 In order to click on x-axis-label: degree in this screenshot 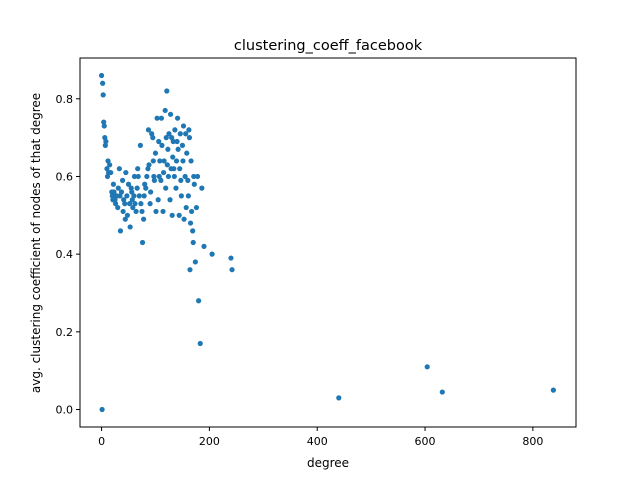, I will do `click(328, 463)`.